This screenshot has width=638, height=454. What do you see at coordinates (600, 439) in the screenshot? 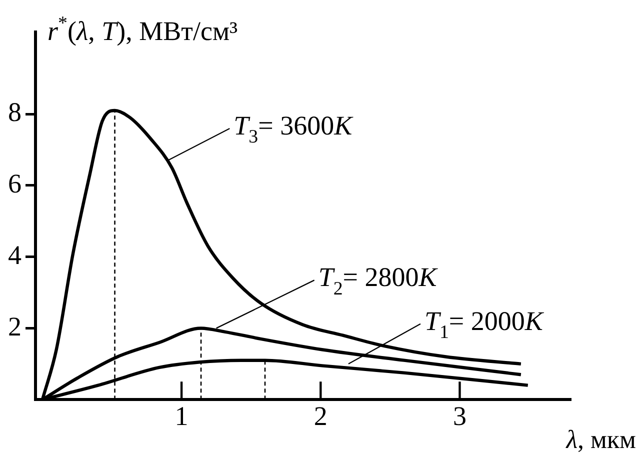
I see `x-axis-title: λ, мкм` at bounding box center [600, 439].